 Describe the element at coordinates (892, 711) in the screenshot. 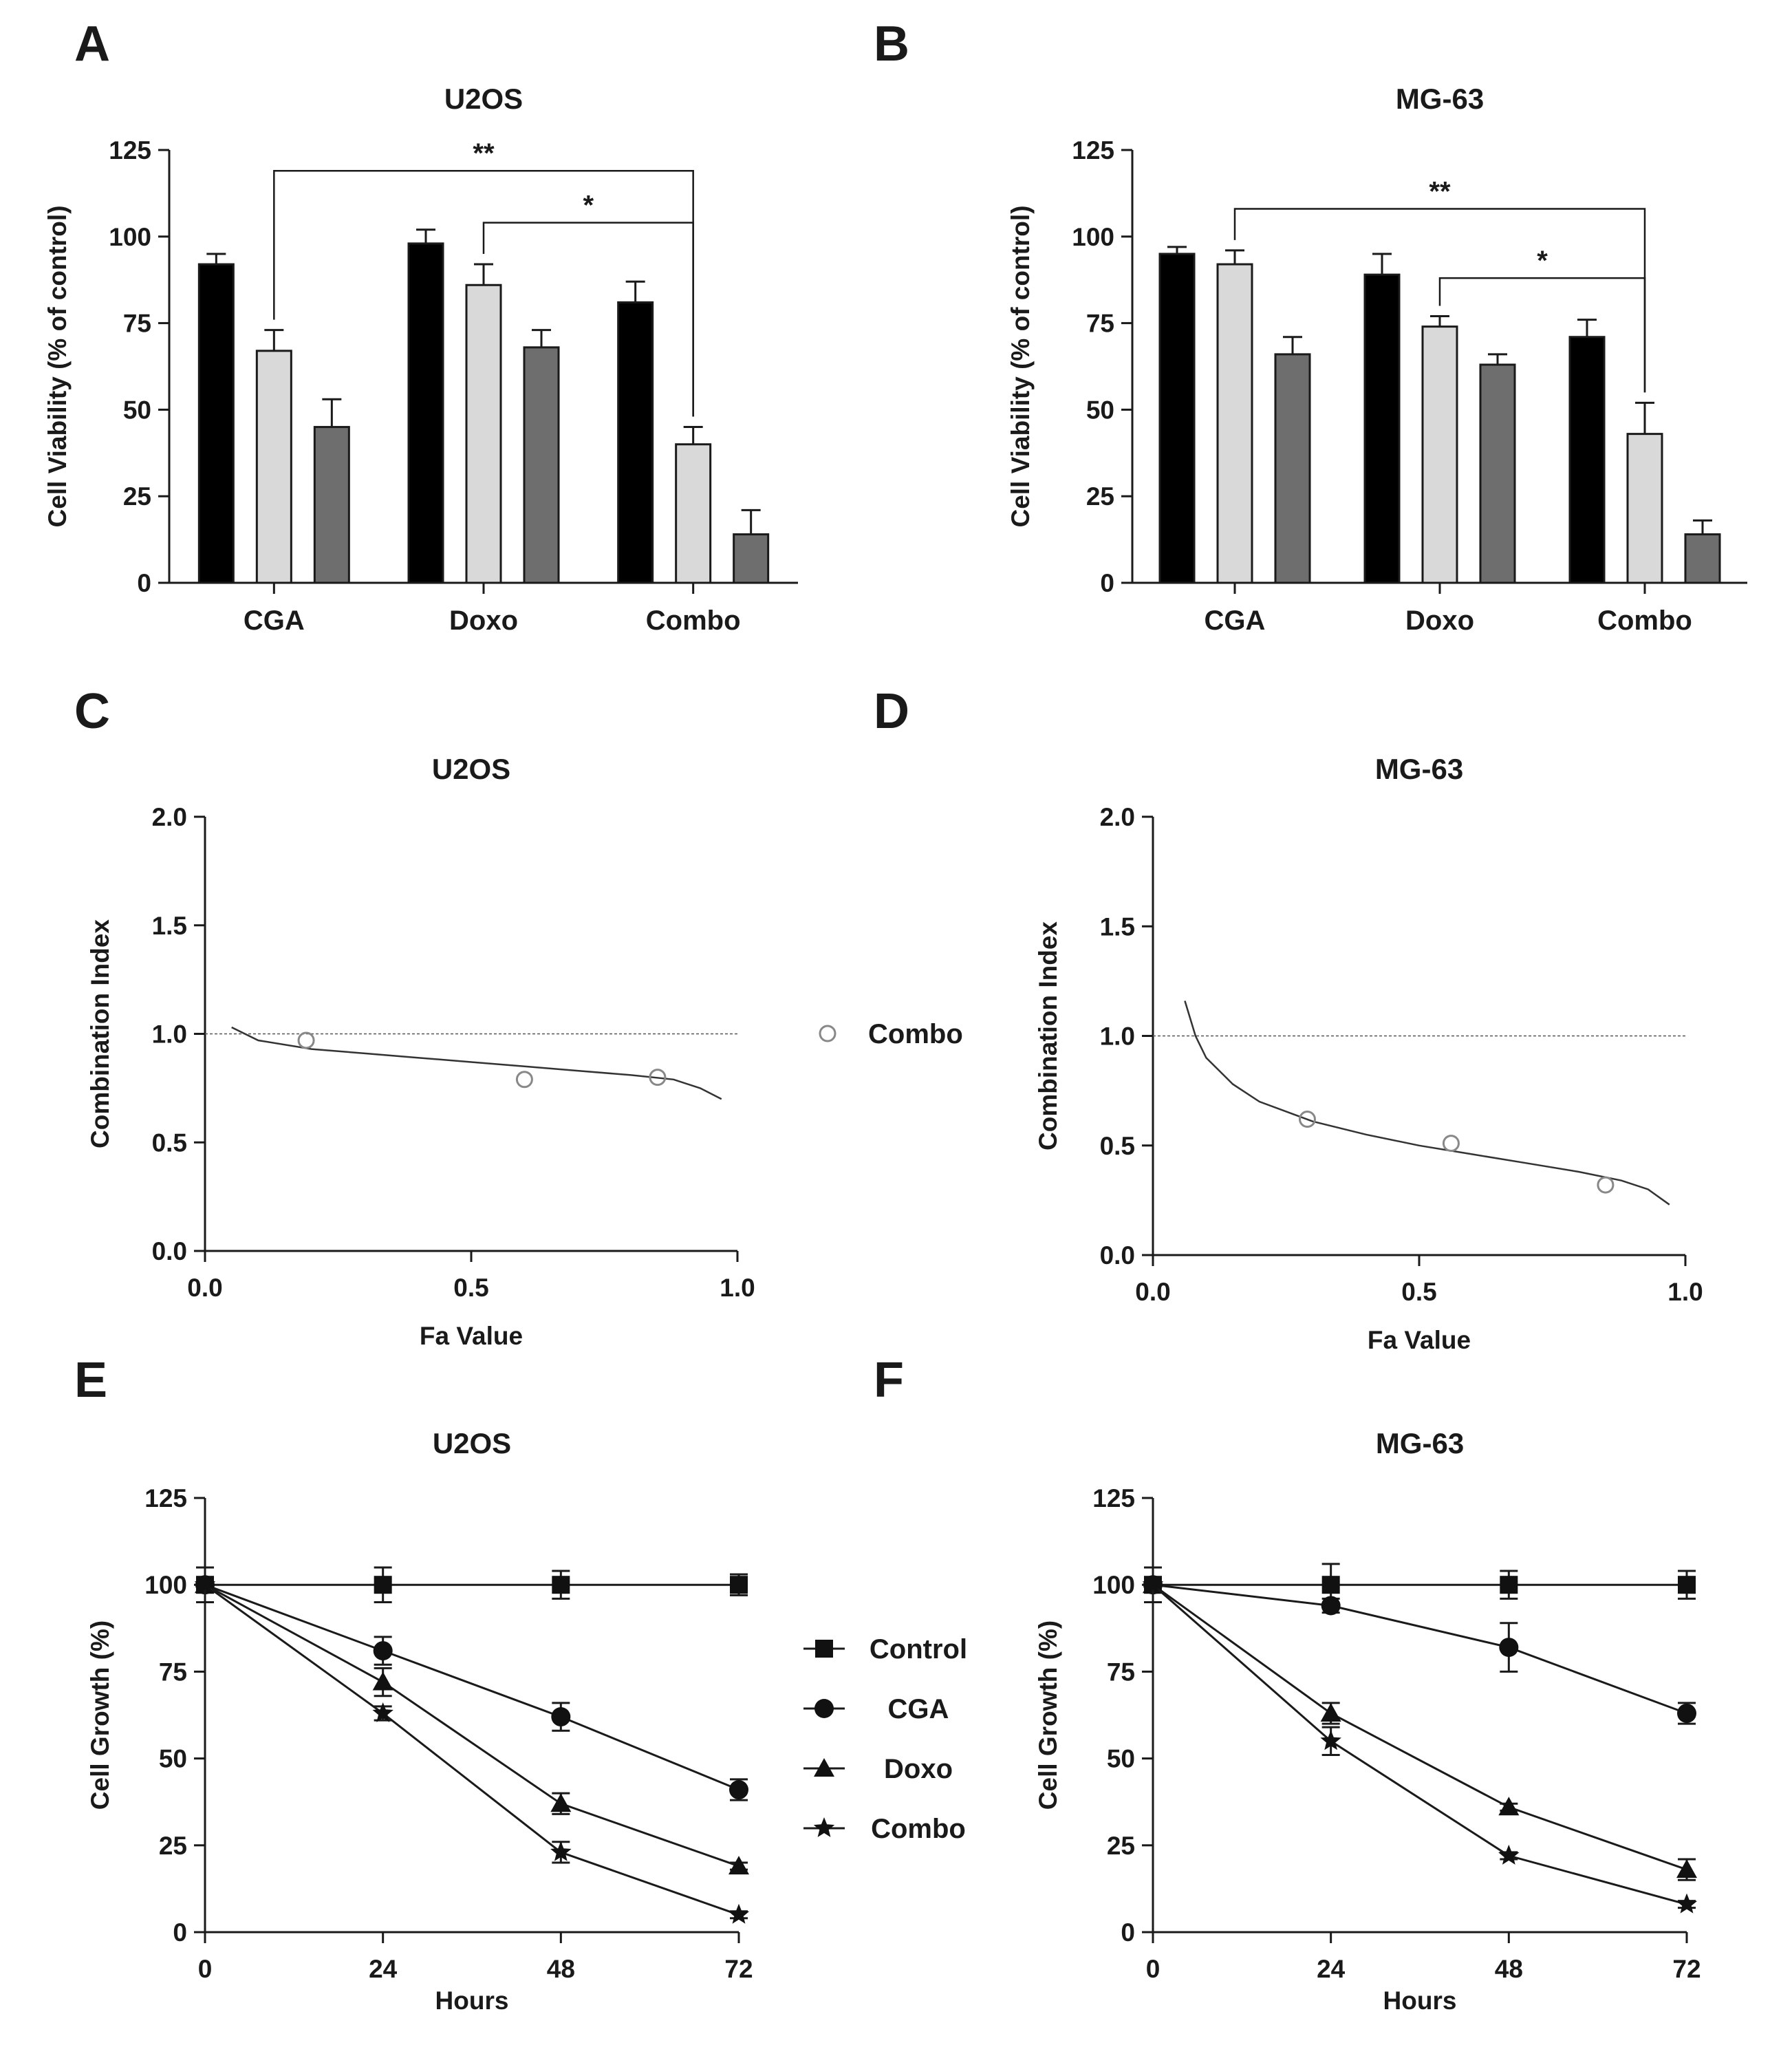

I see `panel-letter: D` at that location.